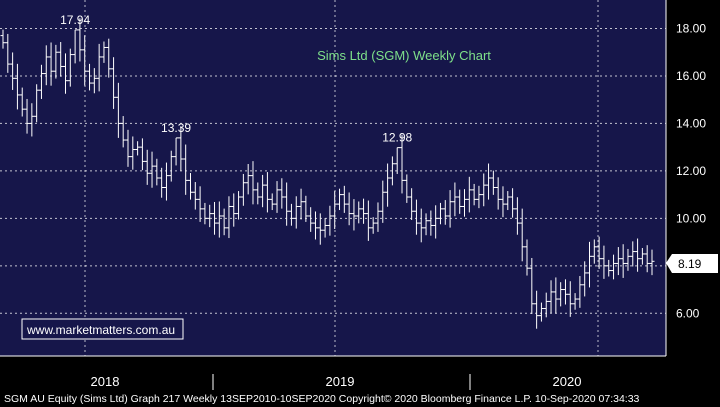 The height and width of the screenshot is (407, 720). I want to click on y-tick-label: 16.00, so click(691, 76).